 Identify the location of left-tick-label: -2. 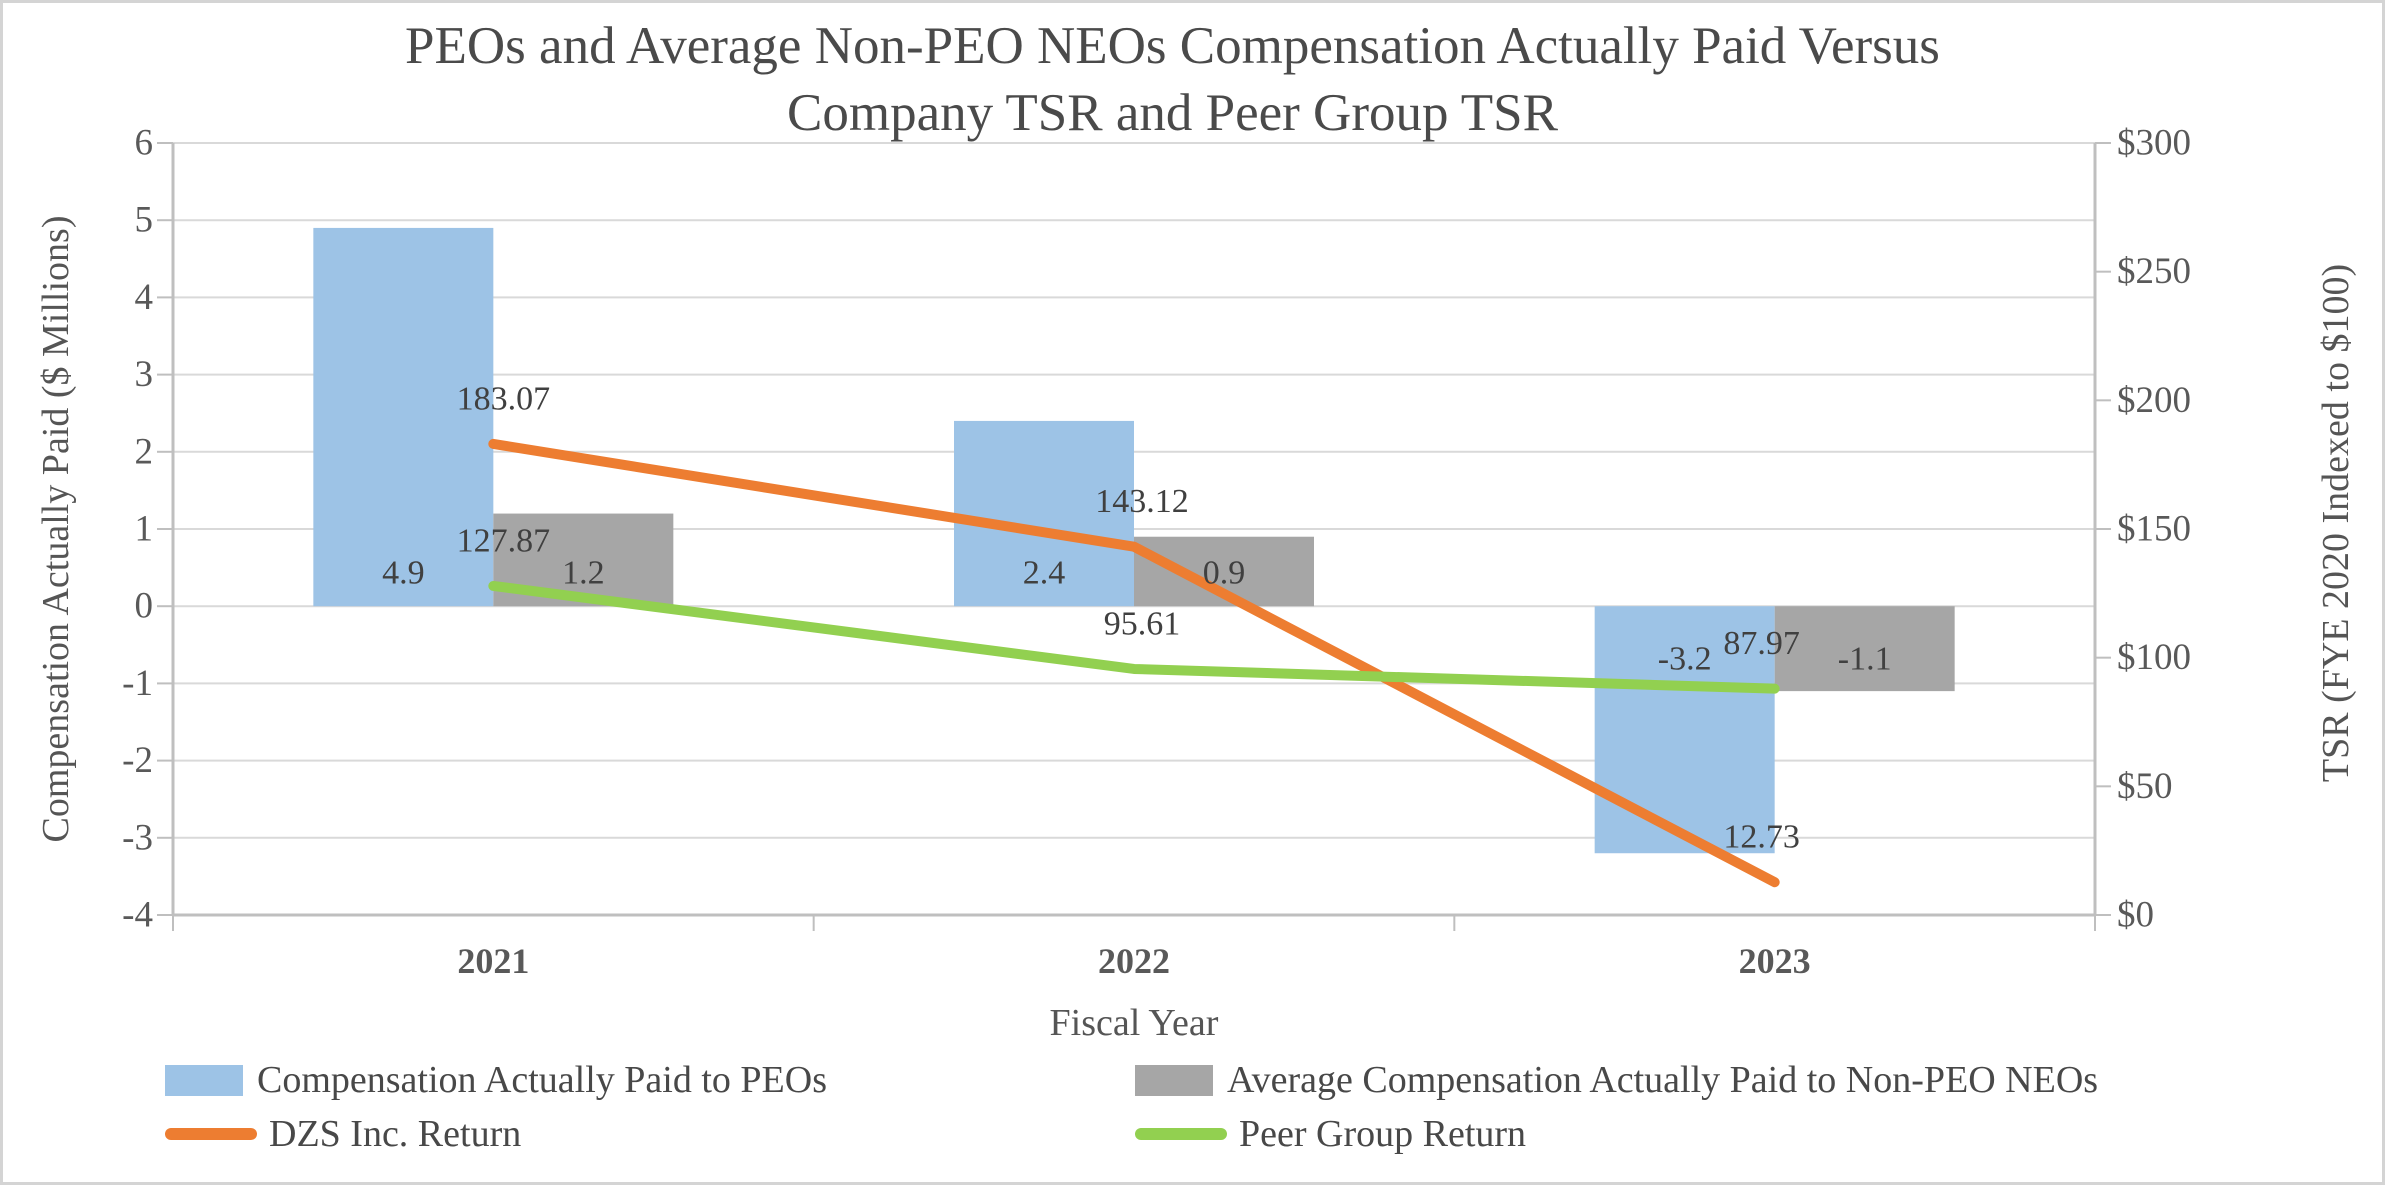
(137, 760).